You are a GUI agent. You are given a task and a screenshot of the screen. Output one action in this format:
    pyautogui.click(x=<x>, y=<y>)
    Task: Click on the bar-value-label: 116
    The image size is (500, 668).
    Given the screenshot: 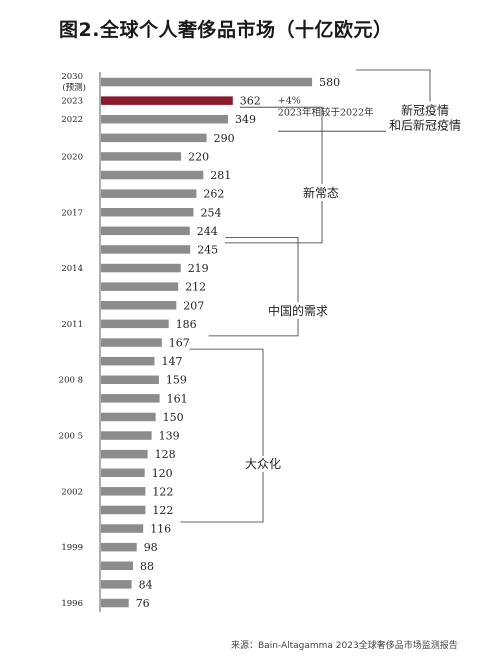 What is the action you would take?
    pyautogui.click(x=160, y=529)
    